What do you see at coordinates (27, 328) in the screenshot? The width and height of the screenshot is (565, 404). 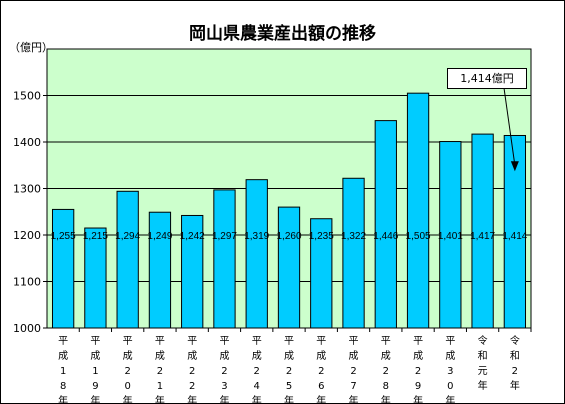 I see `y-tick-label: 1000` at bounding box center [27, 328].